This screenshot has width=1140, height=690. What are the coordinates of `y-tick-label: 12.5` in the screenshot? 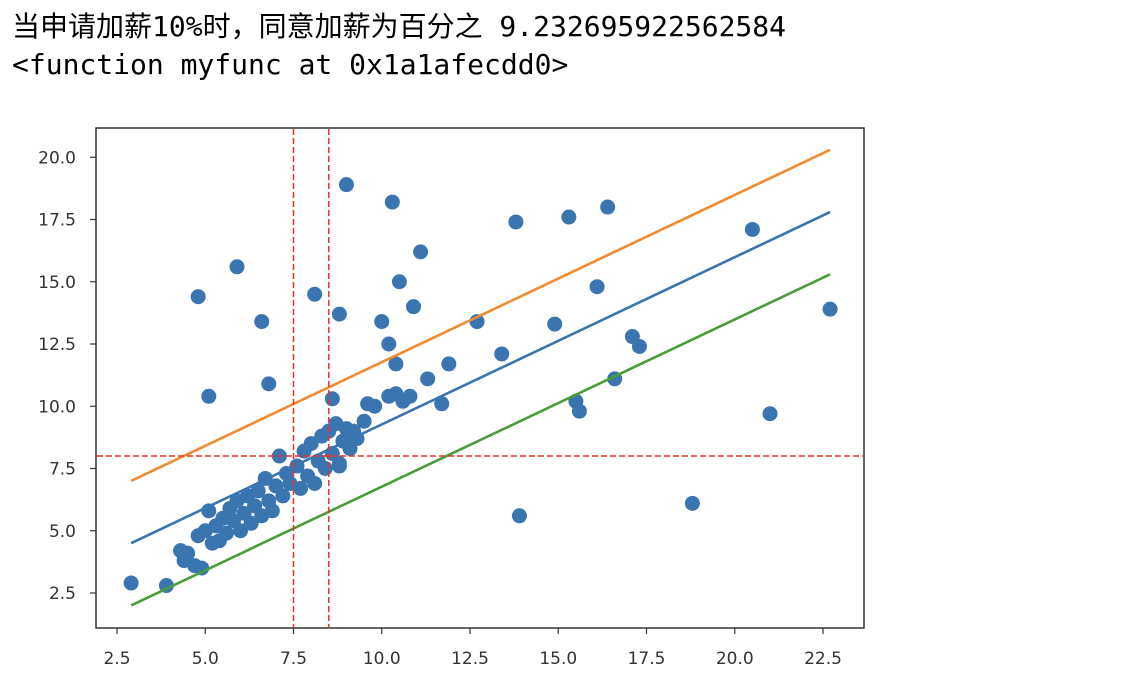 It's located at (57, 345).